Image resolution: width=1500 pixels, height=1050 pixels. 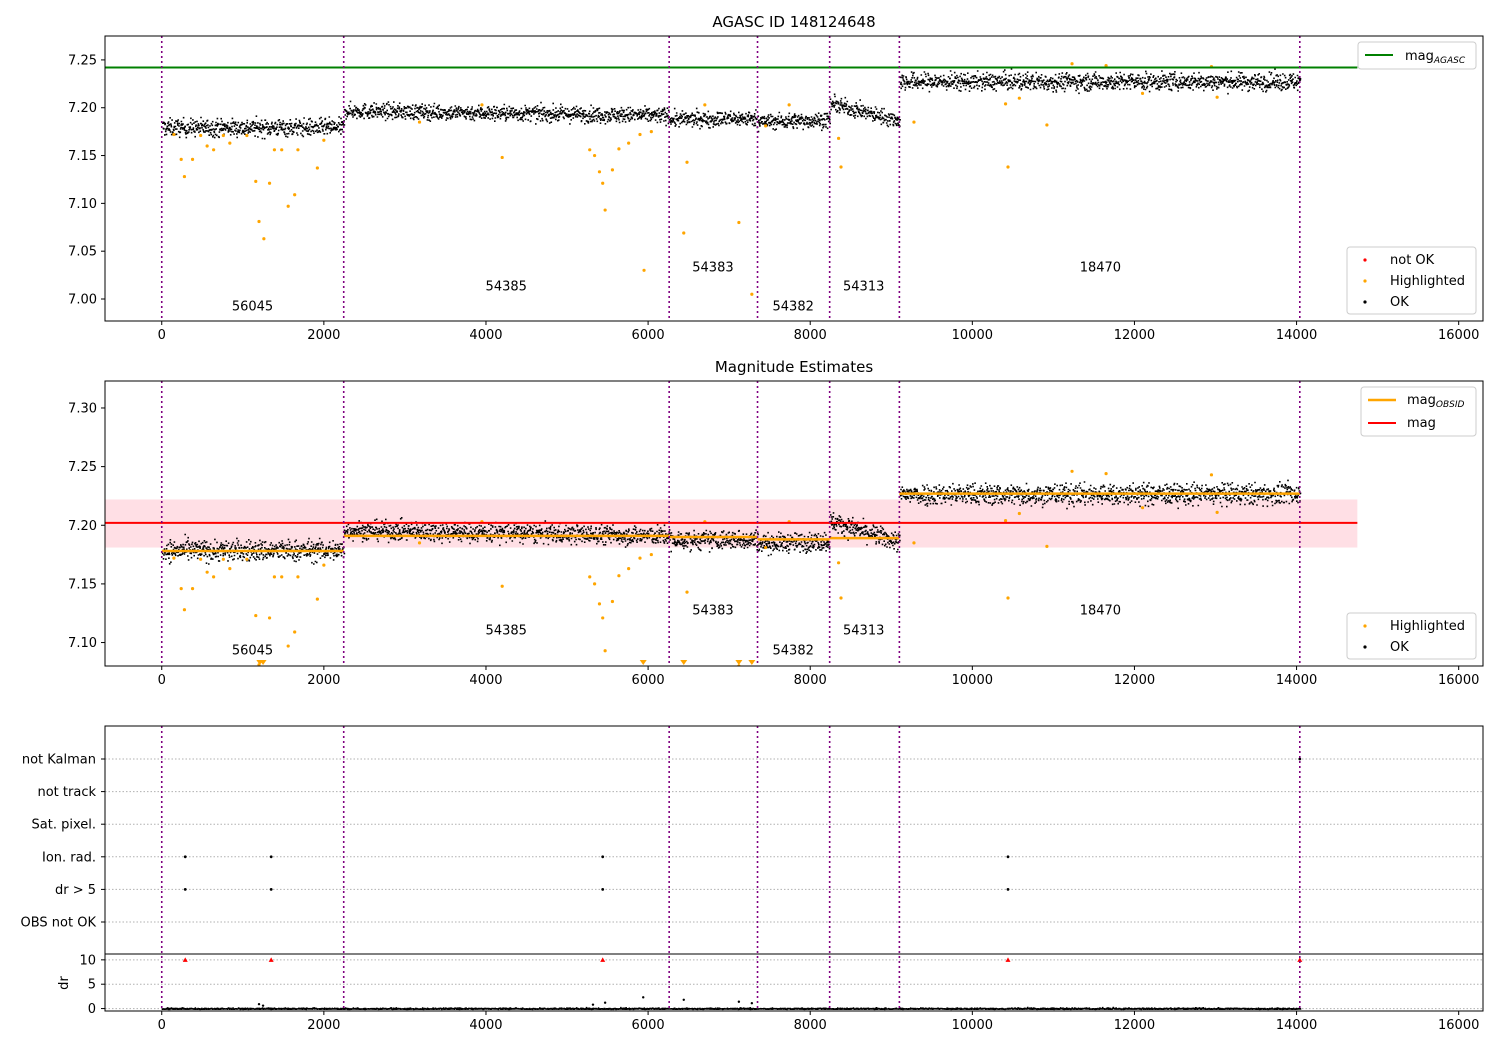 What do you see at coordinates (252, 306) in the screenshot?
I see `obsid-label: 56045` at bounding box center [252, 306].